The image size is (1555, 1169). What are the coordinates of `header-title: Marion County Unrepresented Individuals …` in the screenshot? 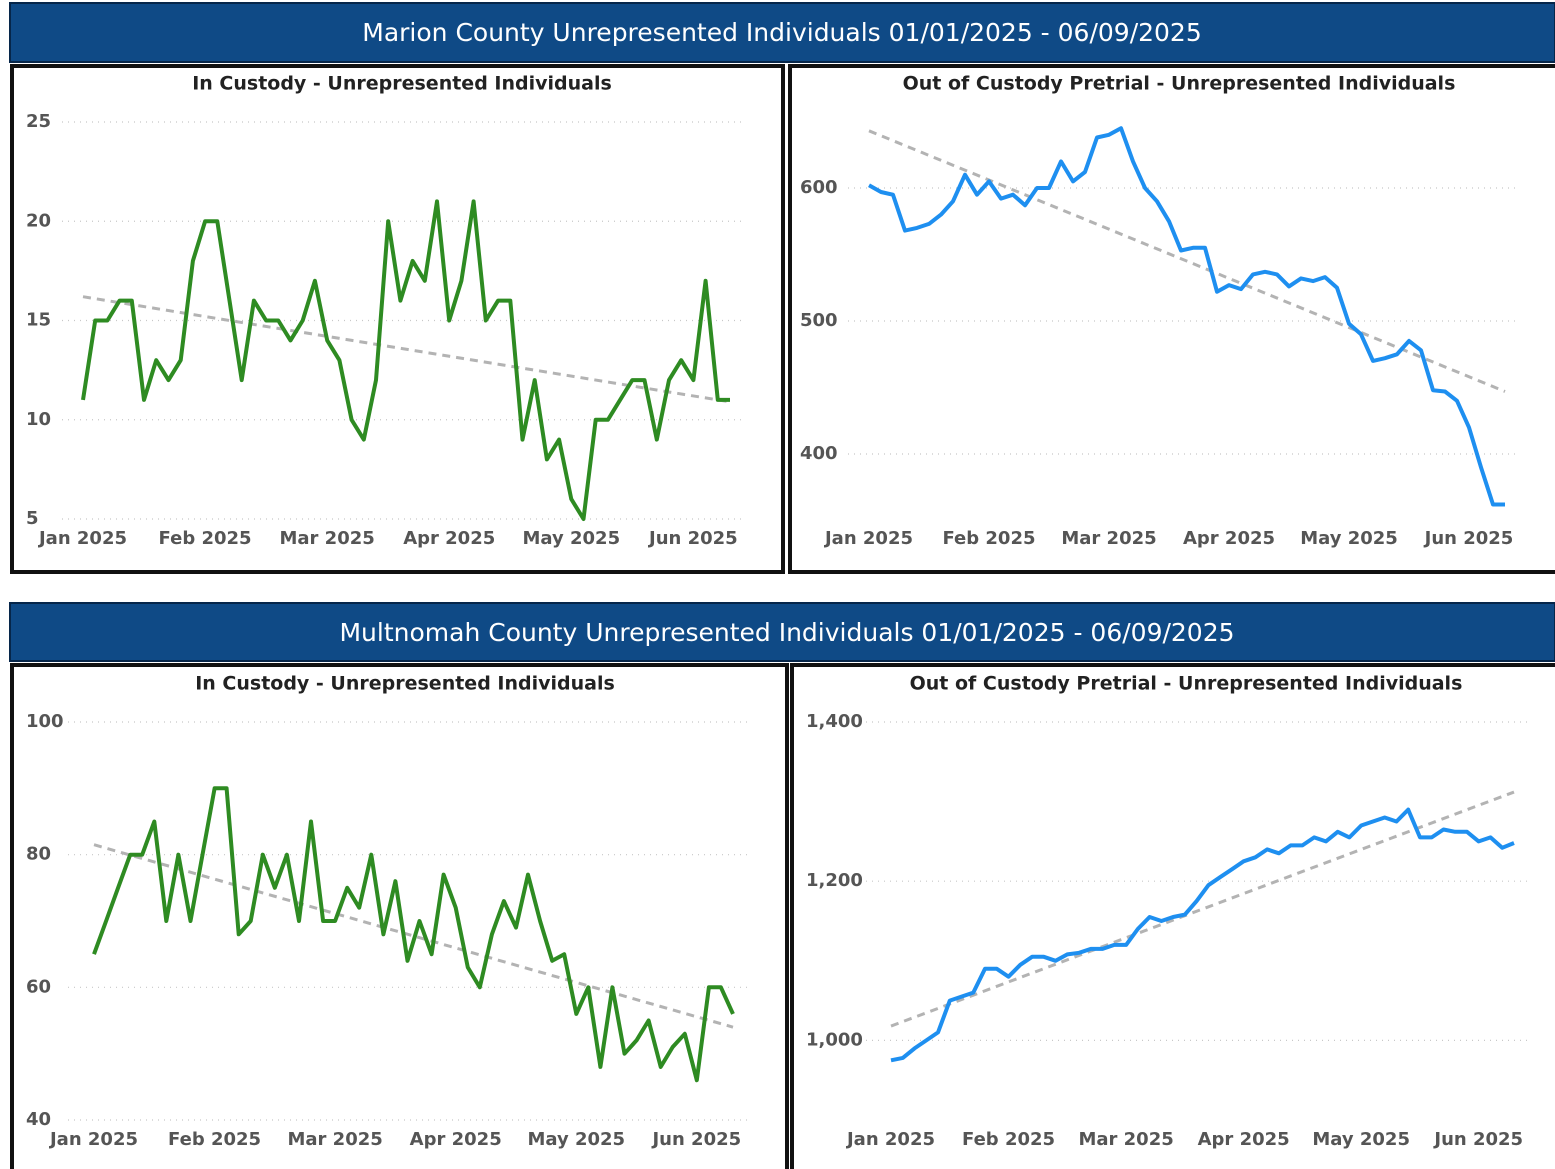 It's located at (782, 32).